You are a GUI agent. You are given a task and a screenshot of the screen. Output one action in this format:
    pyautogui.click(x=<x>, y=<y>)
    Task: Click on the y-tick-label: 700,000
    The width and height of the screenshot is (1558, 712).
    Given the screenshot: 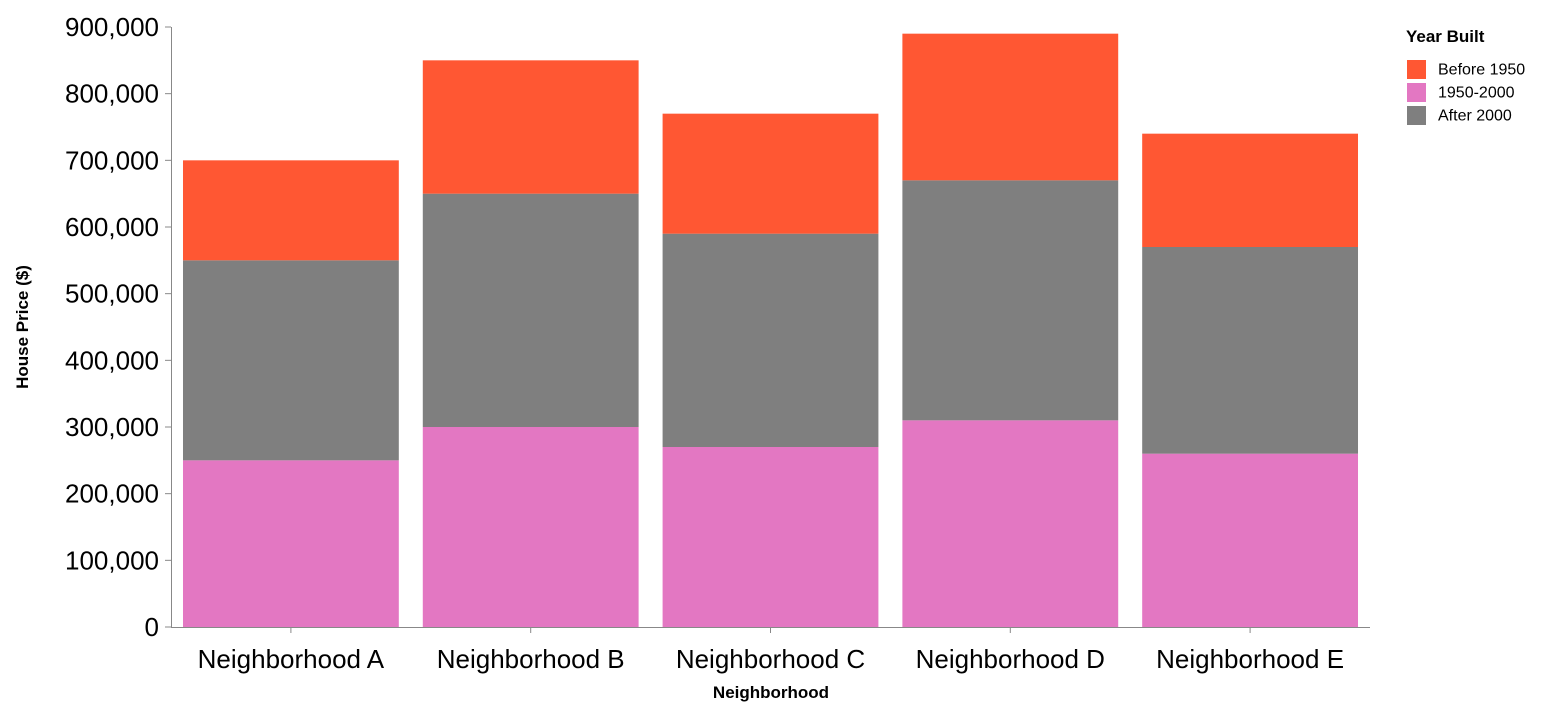 What is the action you would take?
    pyautogui.click(x=112, y=160)
    